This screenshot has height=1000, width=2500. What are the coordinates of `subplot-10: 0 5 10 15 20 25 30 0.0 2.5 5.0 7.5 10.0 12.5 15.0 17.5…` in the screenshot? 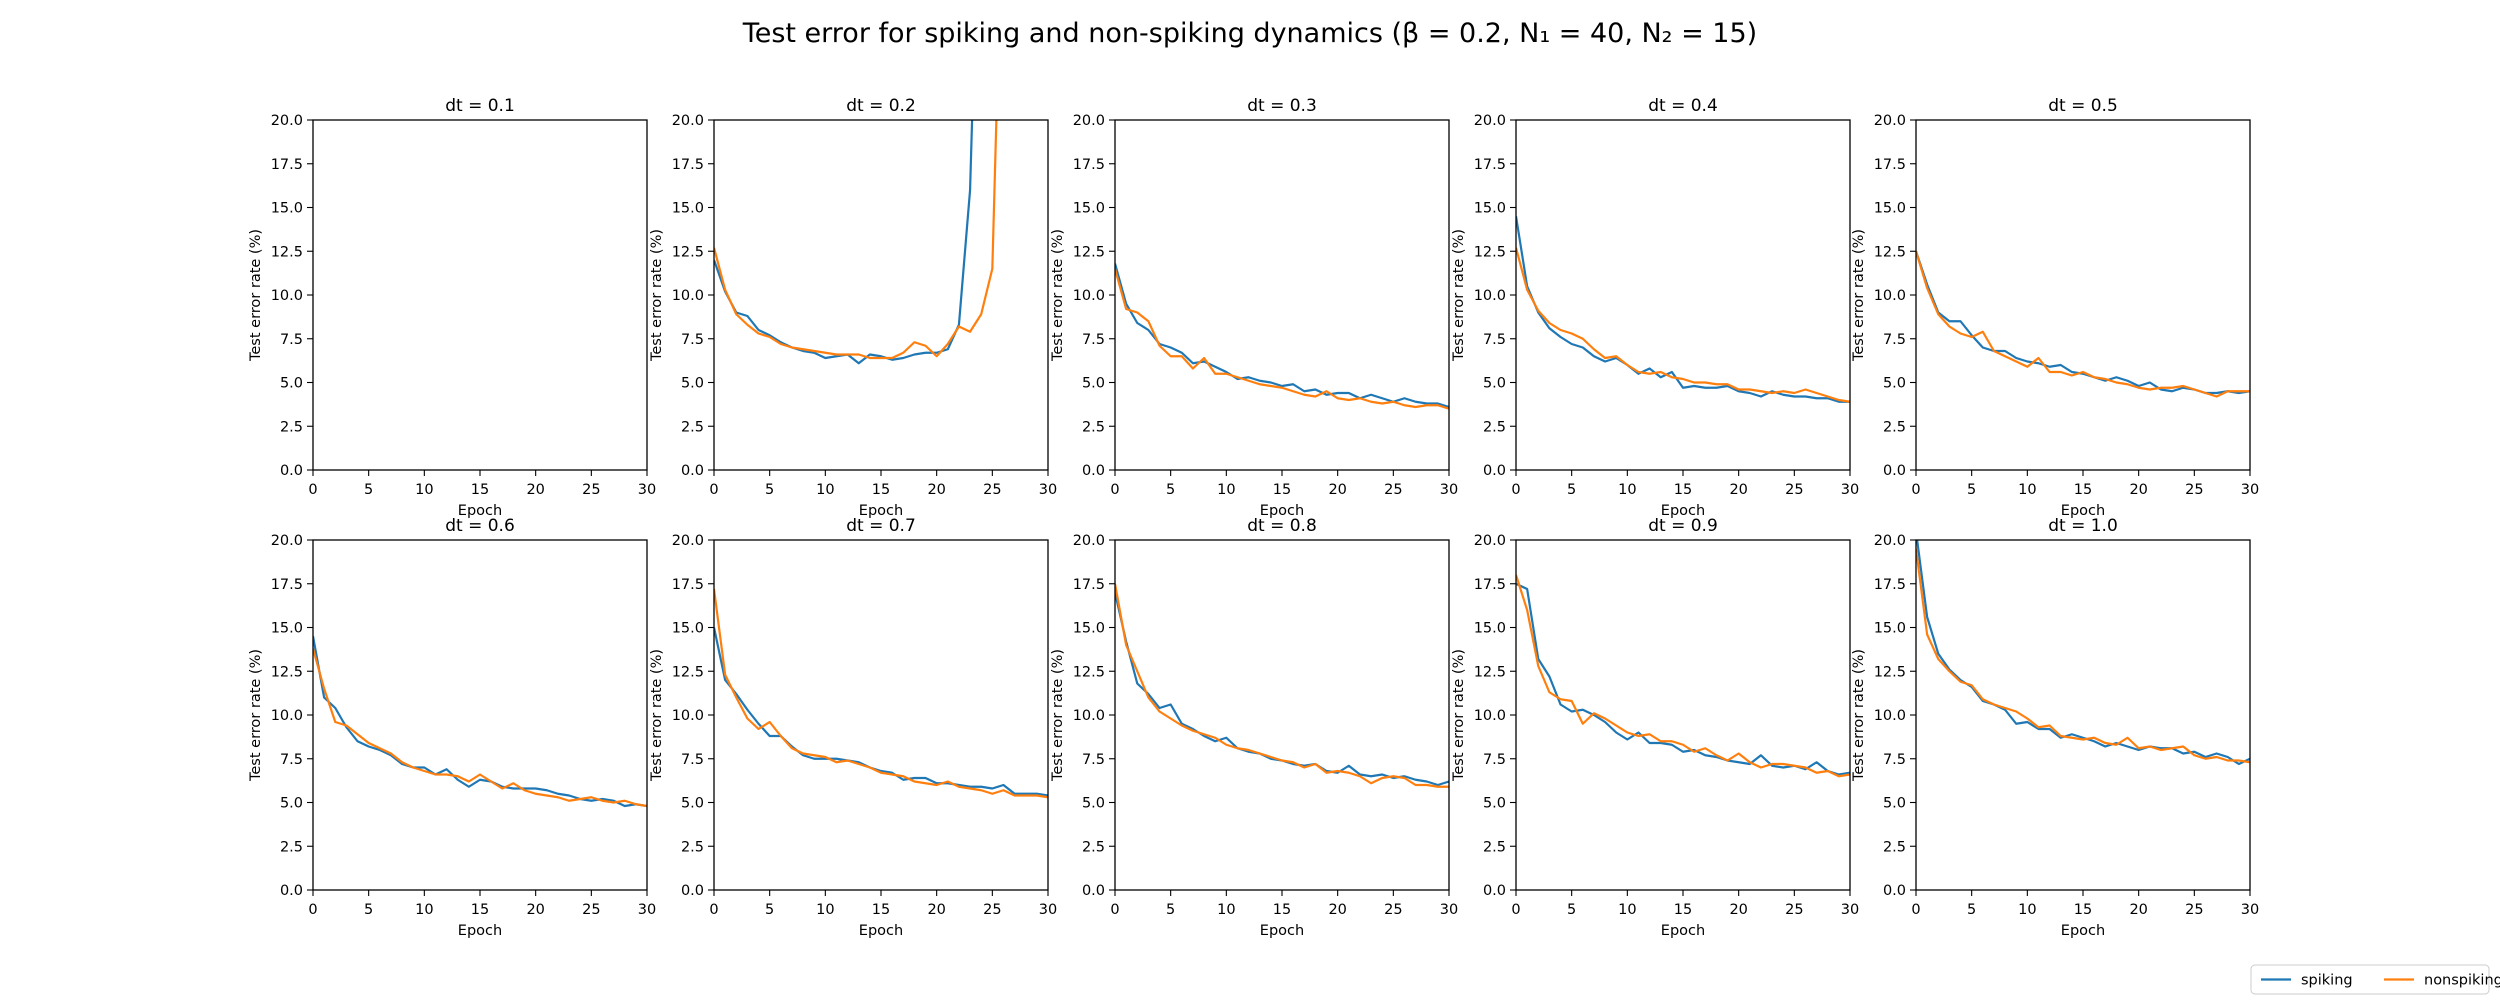 It's located at (2055, 727).